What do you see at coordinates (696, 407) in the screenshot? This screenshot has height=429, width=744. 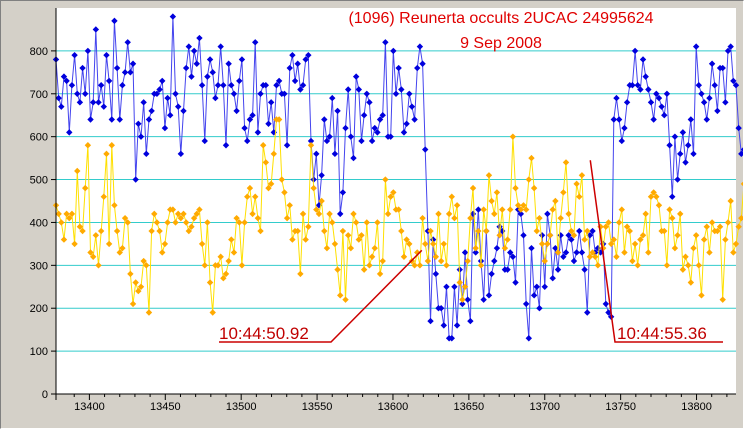 I see `x-tick-label: 13800` at bounding box center [696, 407].